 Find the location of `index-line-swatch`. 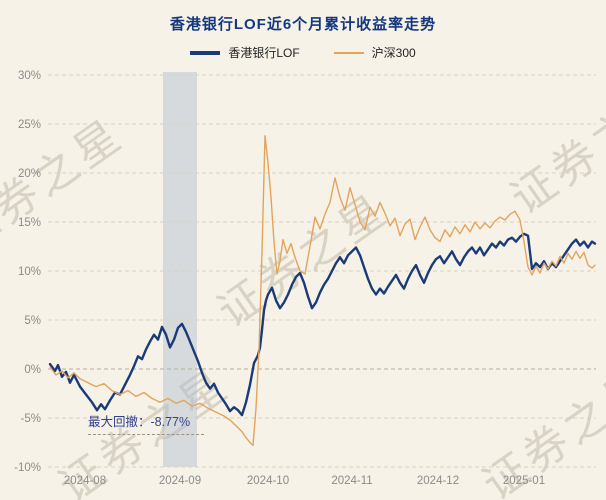

index-line-swatch is located at coordinates (348, 52).